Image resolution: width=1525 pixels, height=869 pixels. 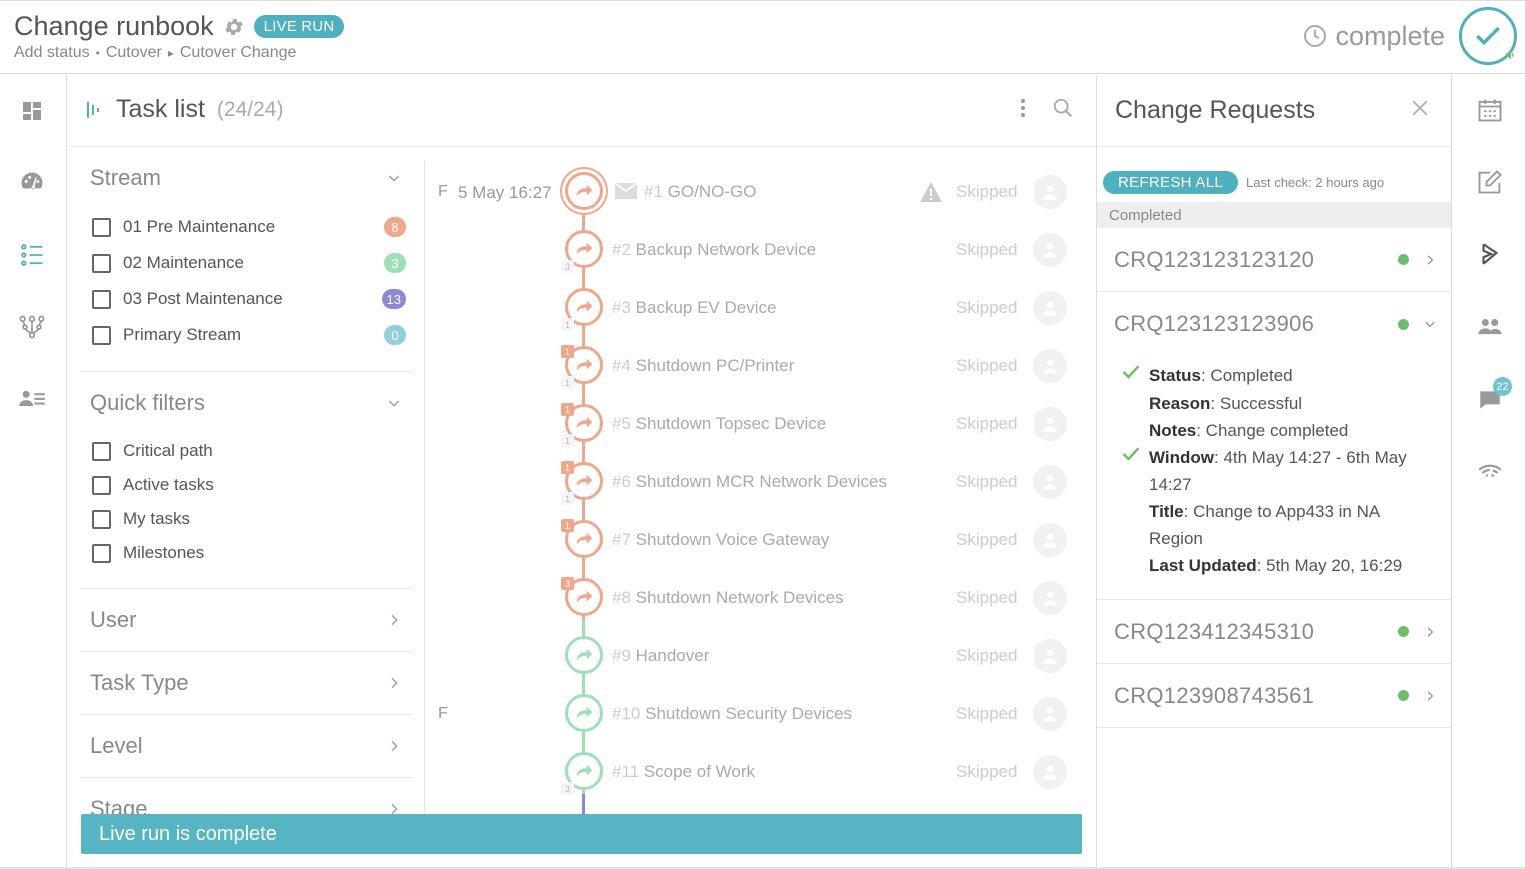 I want to click on tasklist-title: Task list (24/24), so click(x=184, y=109).